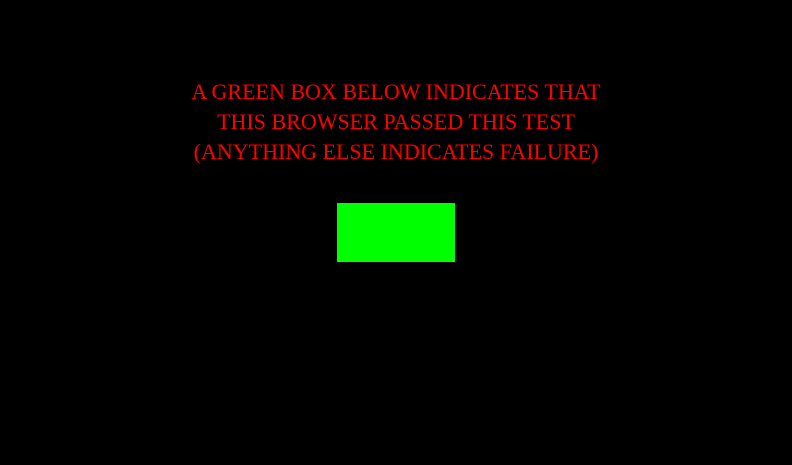 This screenshot has height=465, width=792. Describe the element at coordinates (396, 232) in the screenshot. I see `pass-indicator-box` at that location.